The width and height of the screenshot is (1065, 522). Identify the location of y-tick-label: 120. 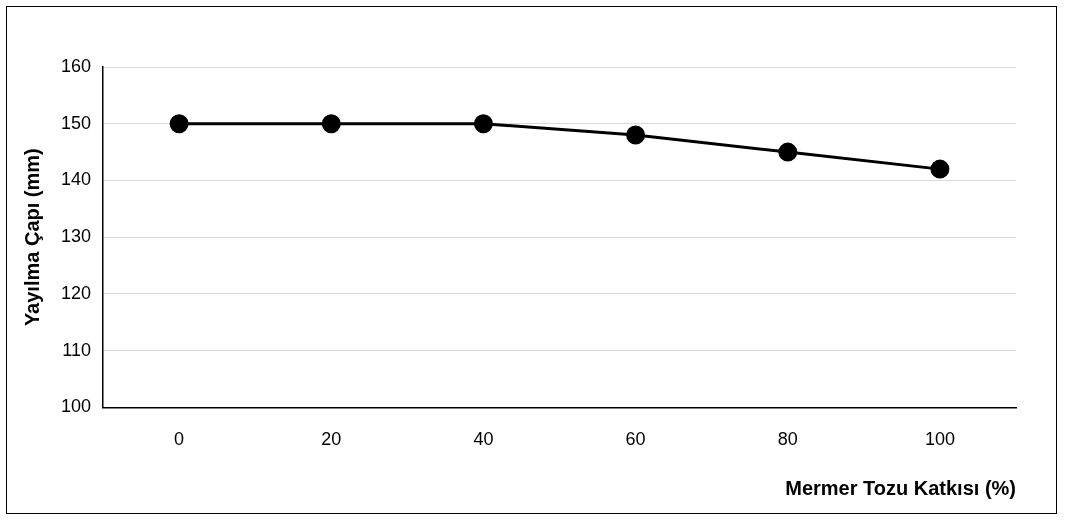
(76, 292).